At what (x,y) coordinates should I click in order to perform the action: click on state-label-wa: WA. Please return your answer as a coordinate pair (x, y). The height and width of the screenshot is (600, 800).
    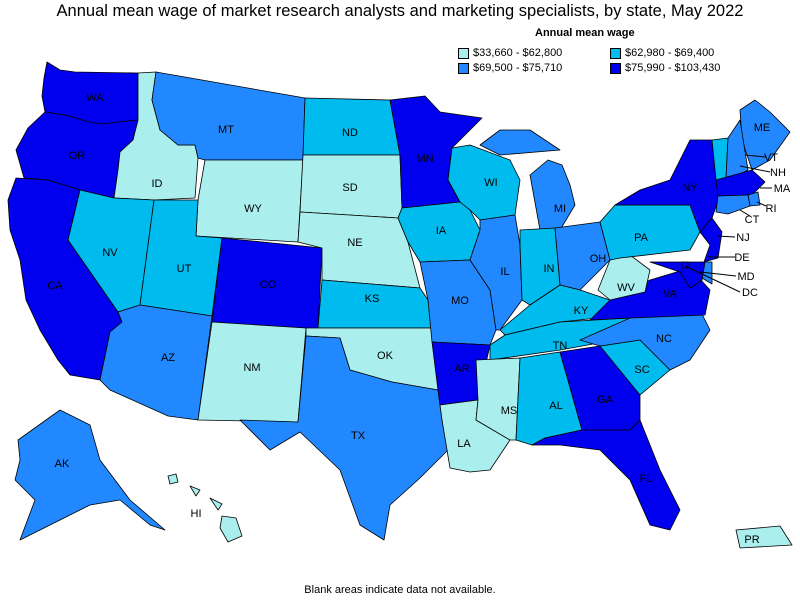
    Looking at the image, I should click on (95, 98).